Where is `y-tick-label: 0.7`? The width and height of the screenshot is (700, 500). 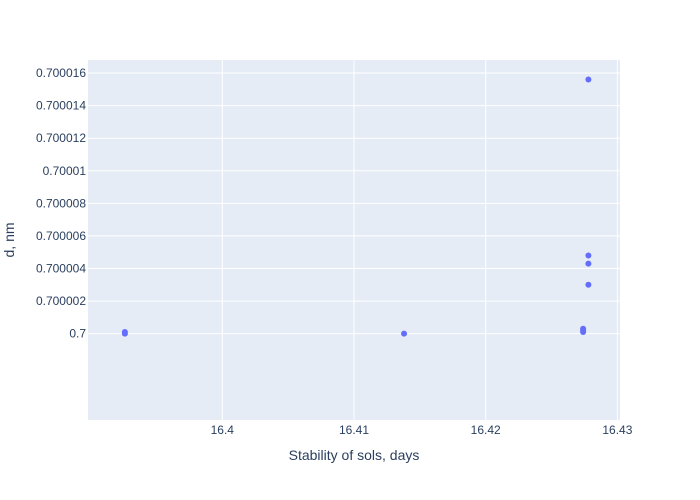 y-tick-label: 0.7 is located at coordinates (77, 334).